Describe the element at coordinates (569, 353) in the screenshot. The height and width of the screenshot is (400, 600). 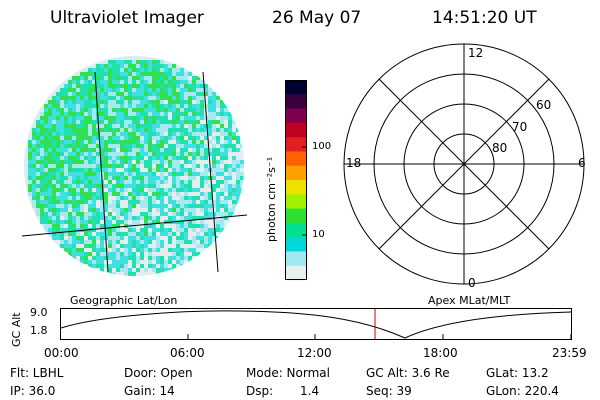
I see `x-tick-2359: 23:59` at that location.